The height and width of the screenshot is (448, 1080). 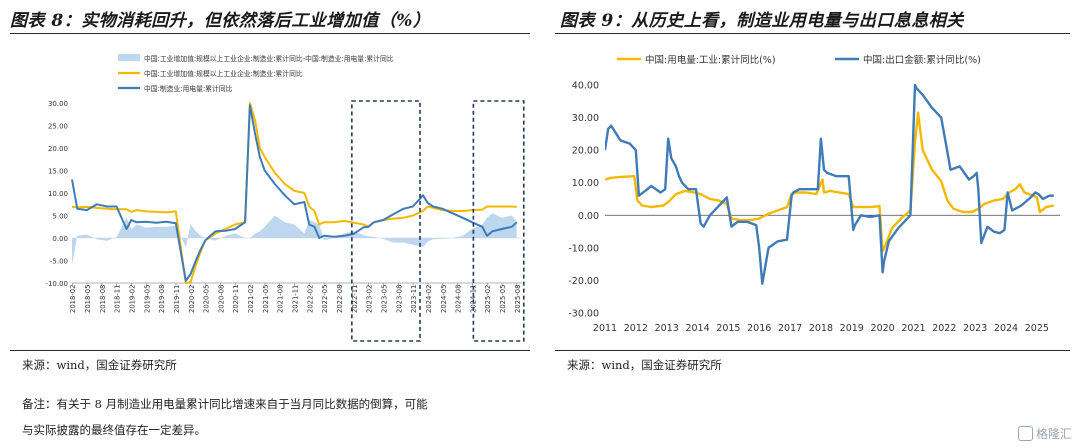 I want to click on x-tick-label: 2021-08, so click(x=281, y=299).